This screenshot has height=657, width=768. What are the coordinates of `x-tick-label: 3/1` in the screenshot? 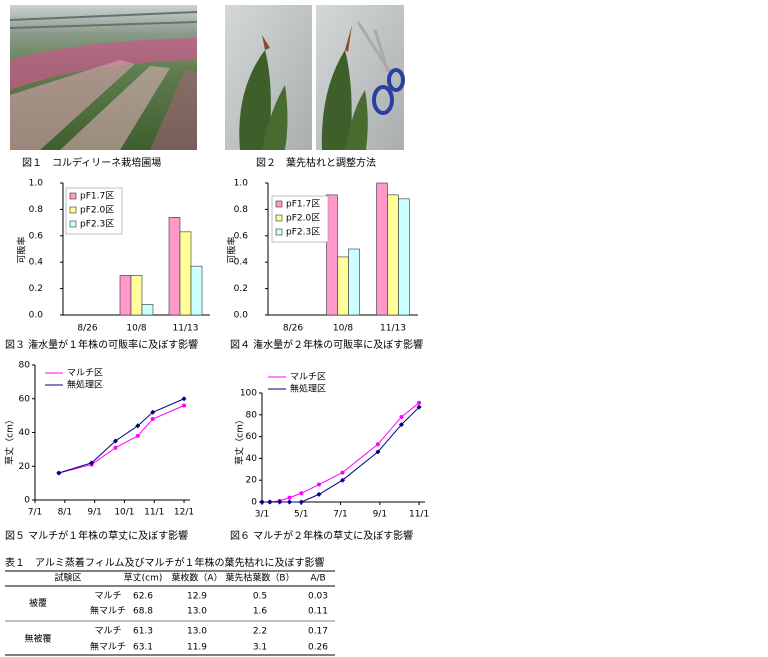 It's located at (262, 515).